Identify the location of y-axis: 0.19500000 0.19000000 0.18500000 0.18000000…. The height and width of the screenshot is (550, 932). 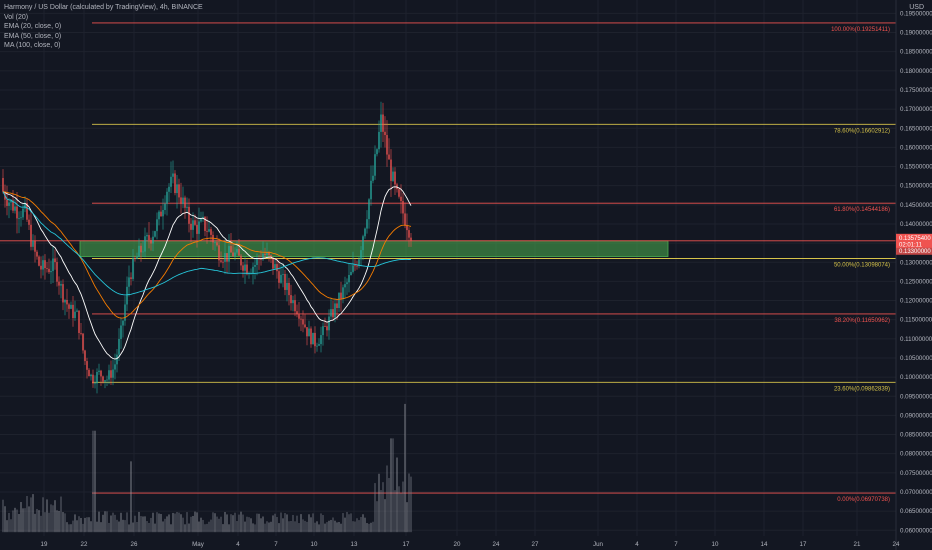
(913, 275).